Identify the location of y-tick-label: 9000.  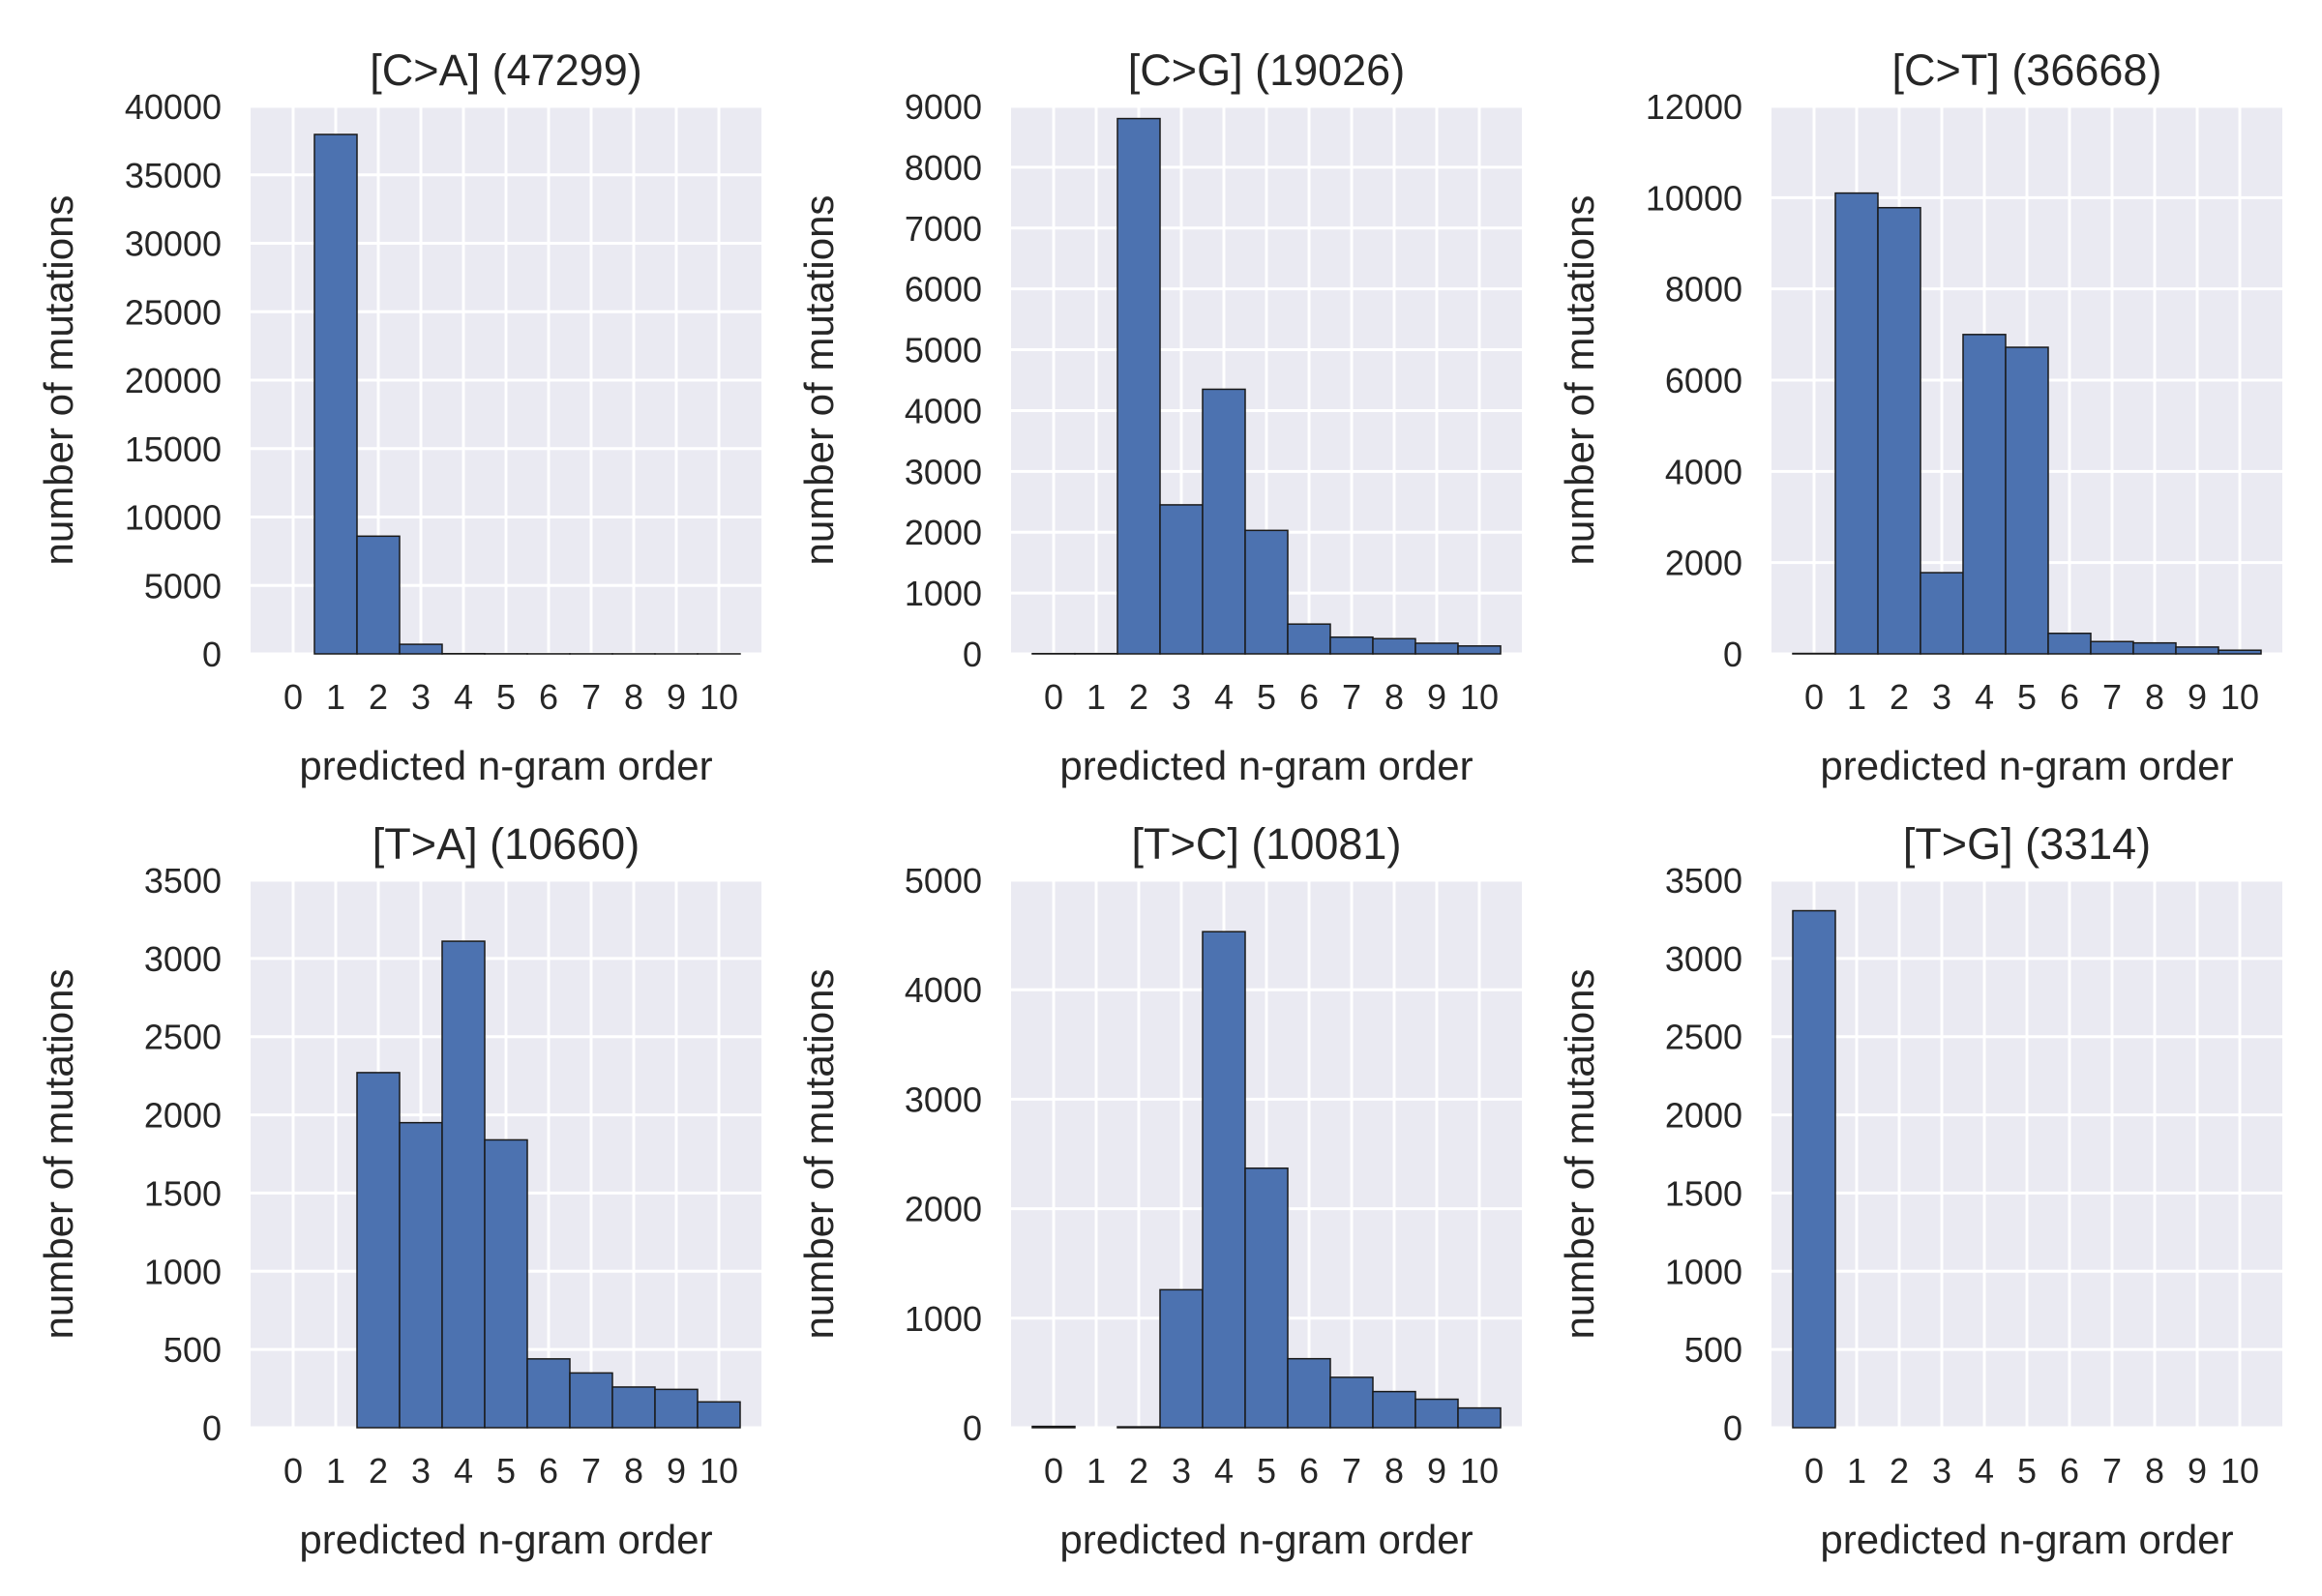
(943, 107).